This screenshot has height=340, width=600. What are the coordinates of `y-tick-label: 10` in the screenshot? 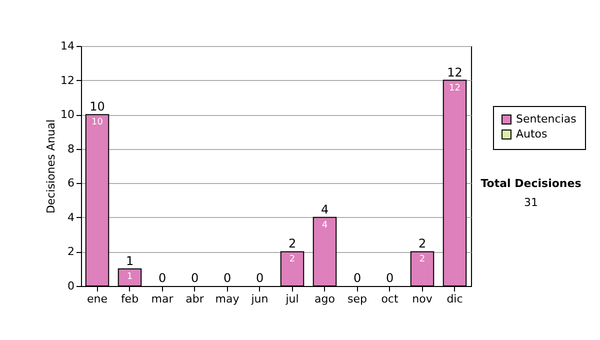 It's located at (67, 115).